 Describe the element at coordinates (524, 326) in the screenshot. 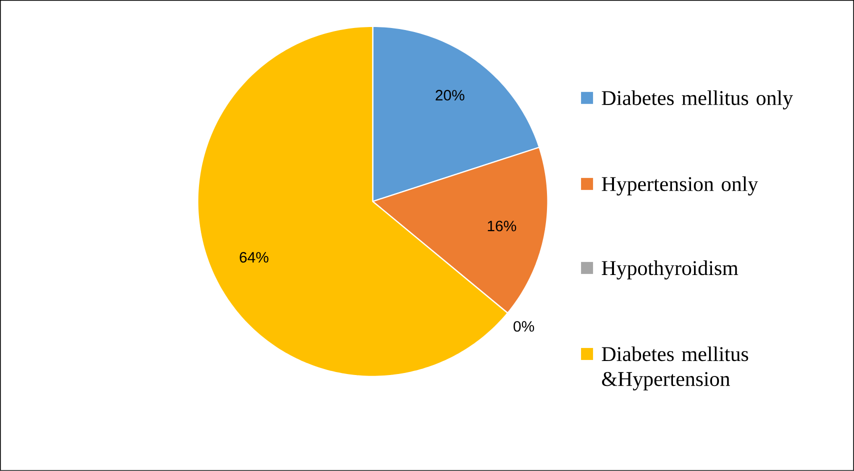

I see `text: 0%` at that location.